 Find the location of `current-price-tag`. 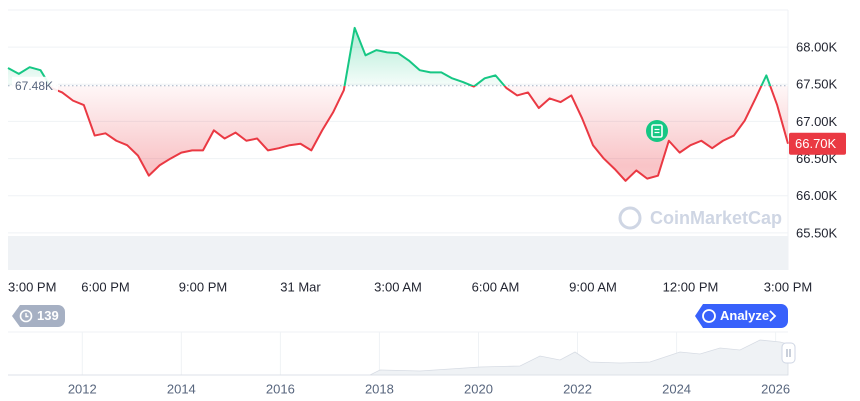

current-price-tag is located at coordinates (817, 143).